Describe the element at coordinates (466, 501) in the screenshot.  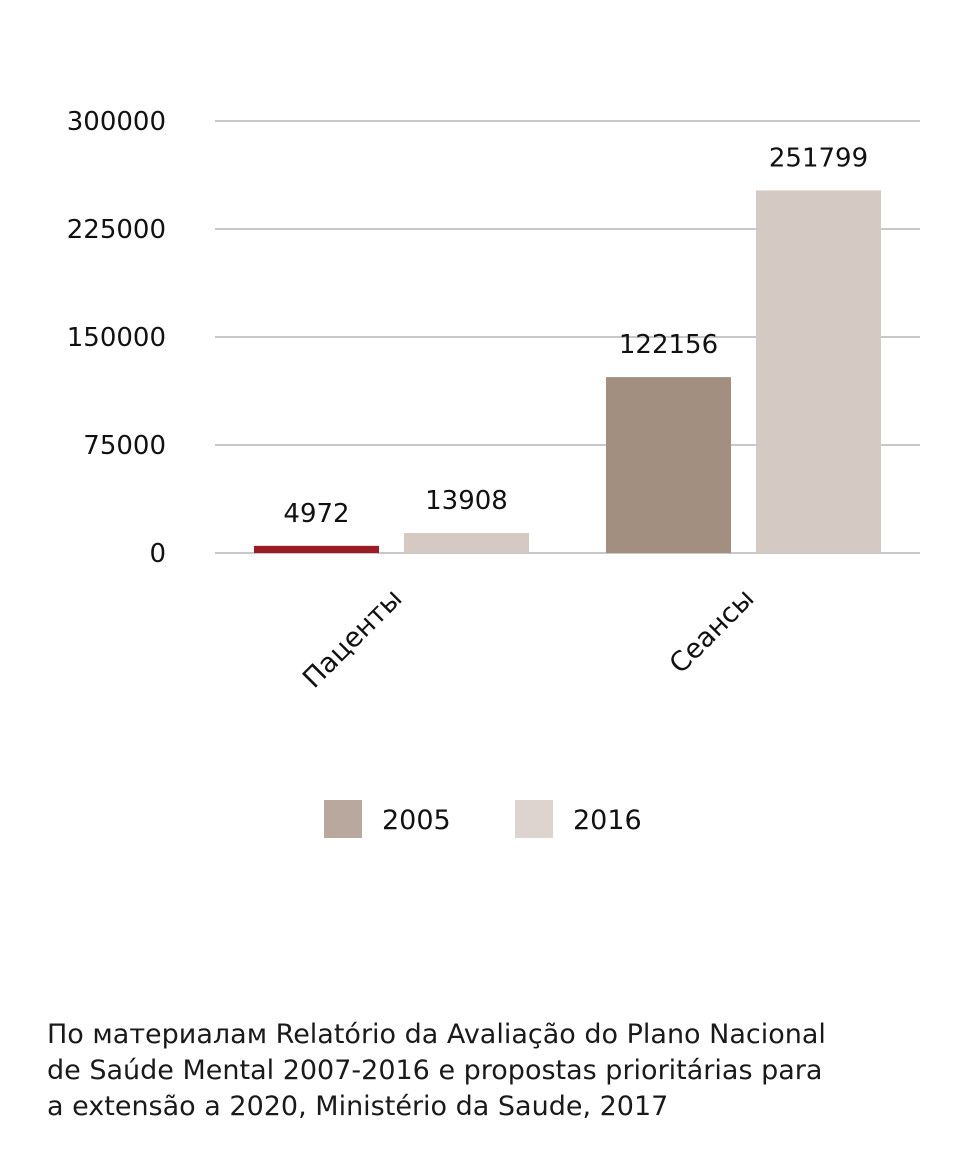
I see `data-label: 13908` at that location.